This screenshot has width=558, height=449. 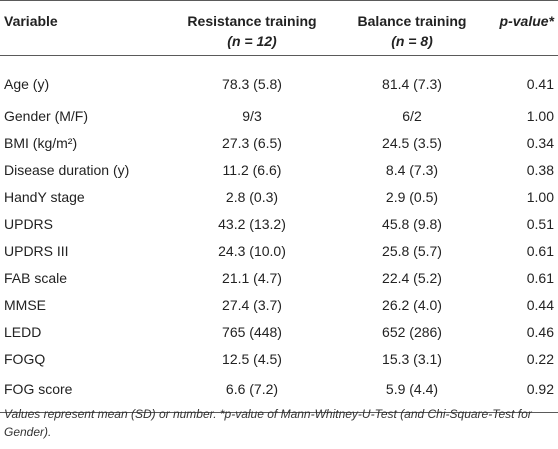 What do you see at coordinates (412, 170) in the screenshot?
I see `cell-balance-value: 8.4 (7.3)` at bounding box center [412, 170].